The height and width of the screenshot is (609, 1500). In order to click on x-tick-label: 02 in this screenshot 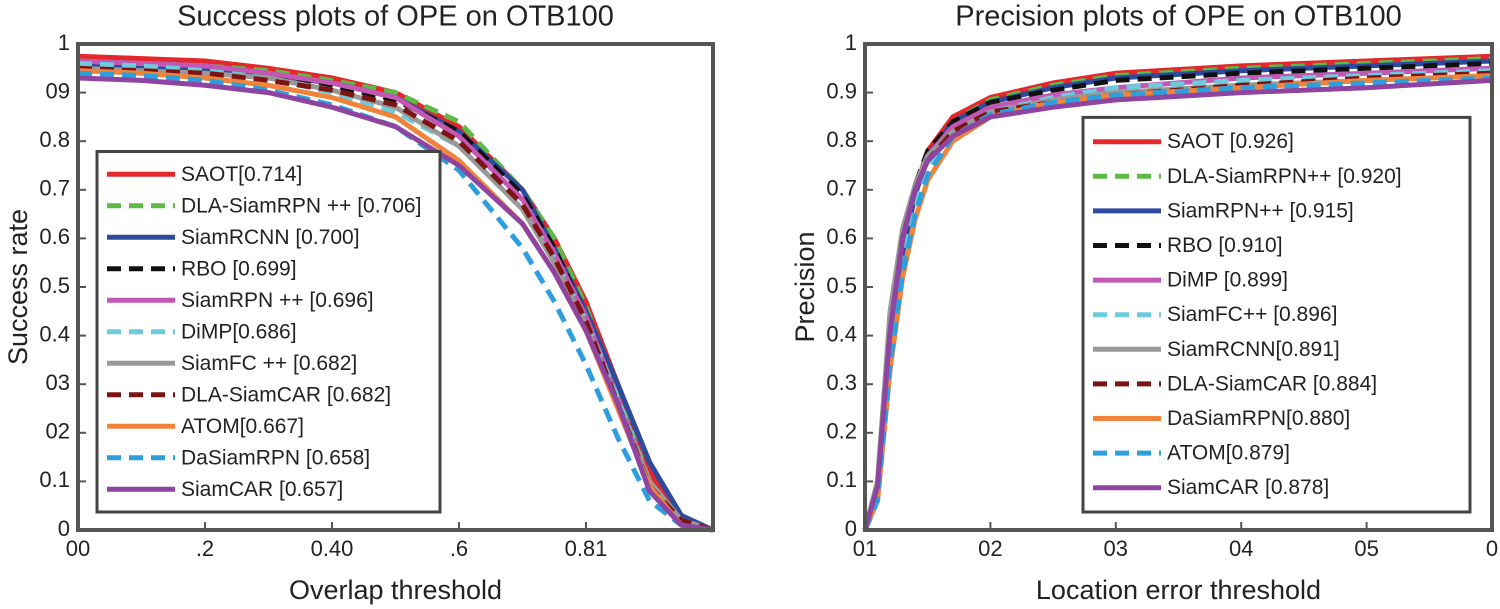, I will do `click(990, 548)`.